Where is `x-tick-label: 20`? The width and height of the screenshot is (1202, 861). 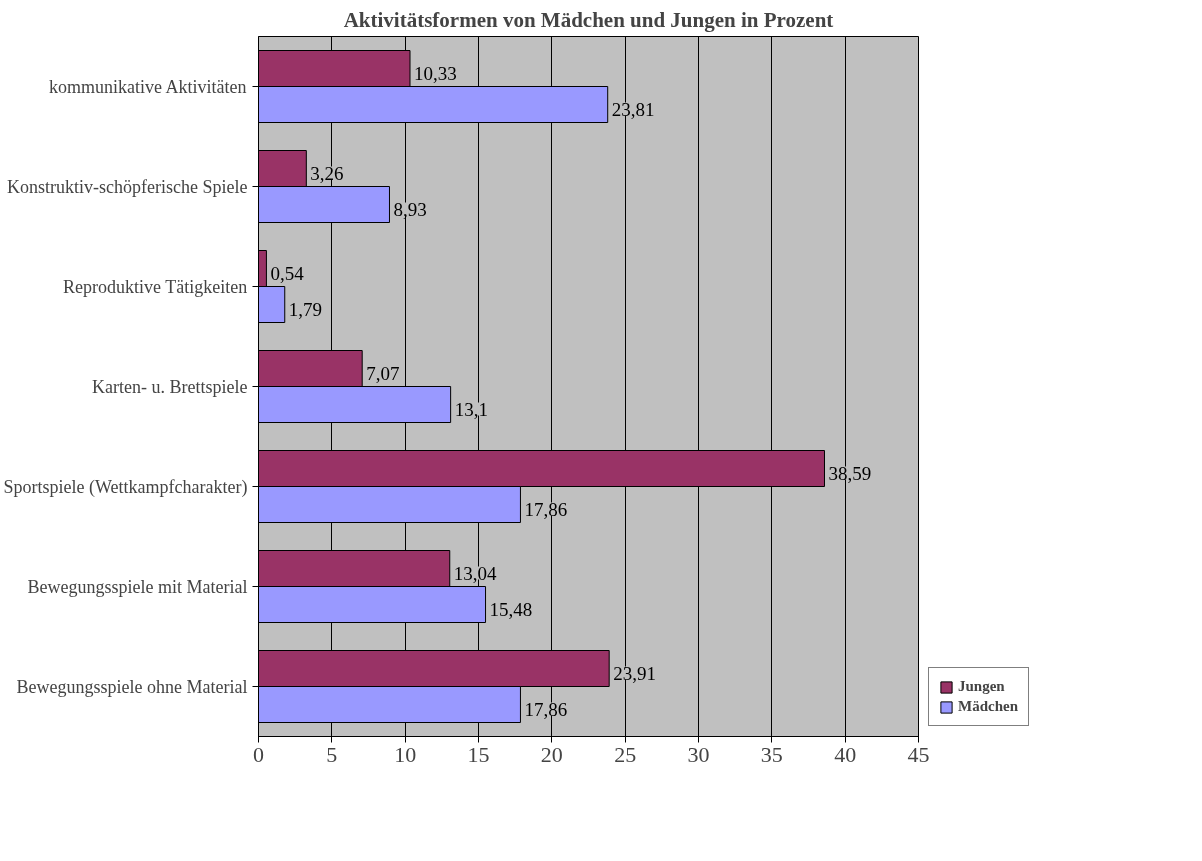 x-tick-label: 20 is located at coordinates (551, 754).